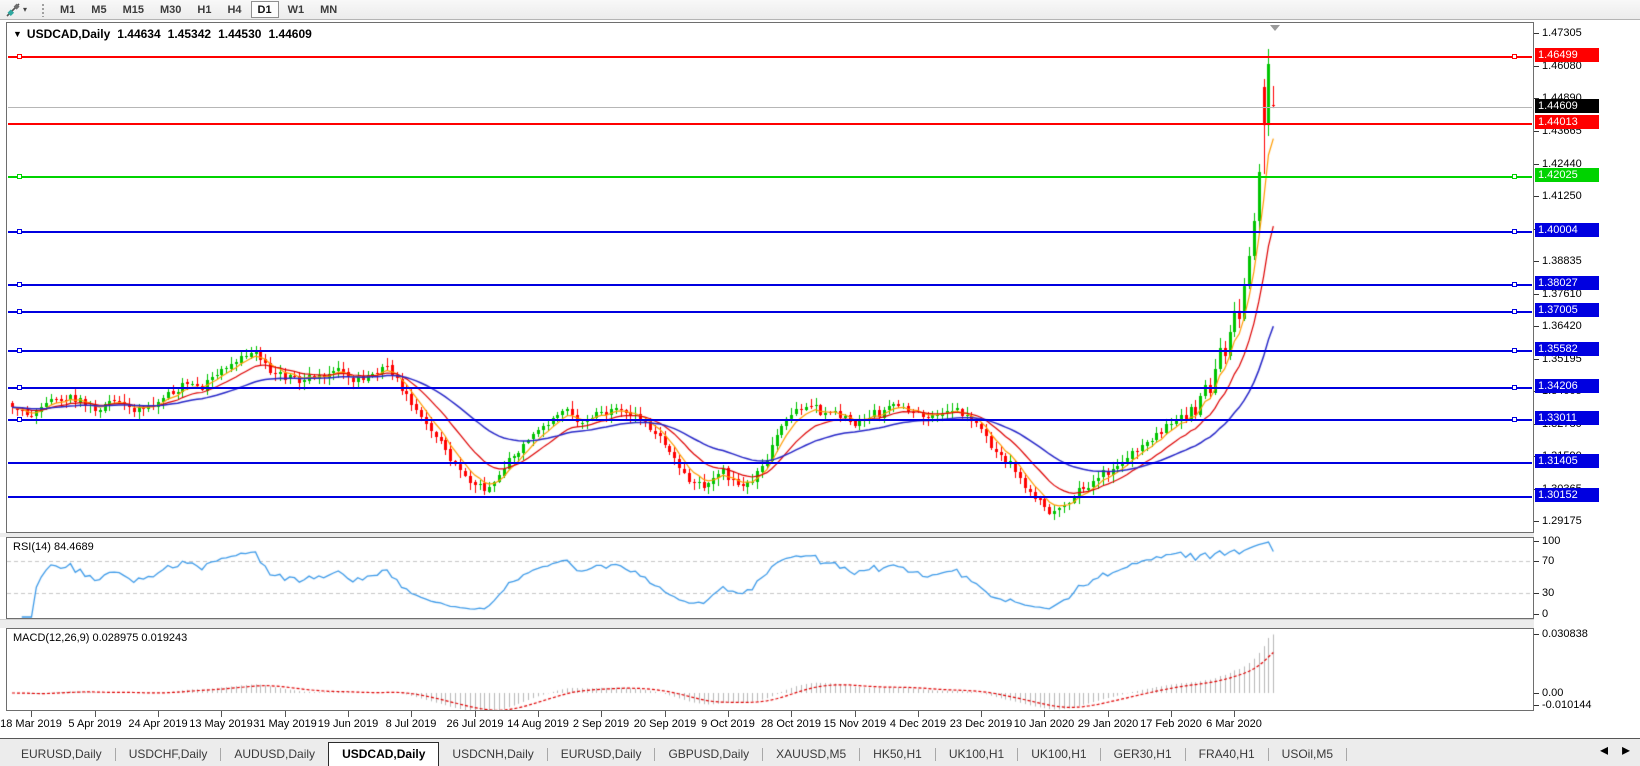 The height and width of the screenshot is (766, 1640). I want to click on date-label: 20 Sep 2019, so click(665, 724).